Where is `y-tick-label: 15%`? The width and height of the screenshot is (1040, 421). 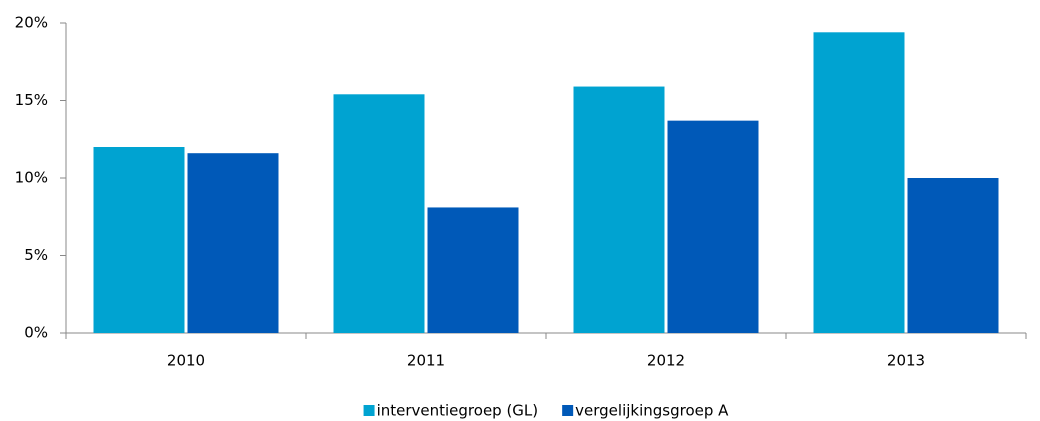 y-tick-label: 15% is located at coordinates (31, 100).